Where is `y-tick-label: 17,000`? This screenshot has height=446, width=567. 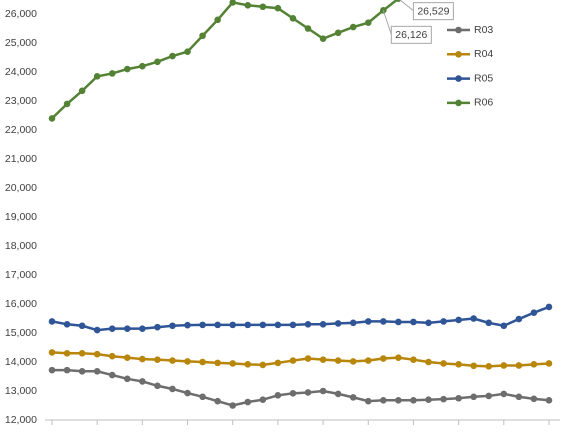
y-tick-label: 17,000 is located at coordinates (21, 275).